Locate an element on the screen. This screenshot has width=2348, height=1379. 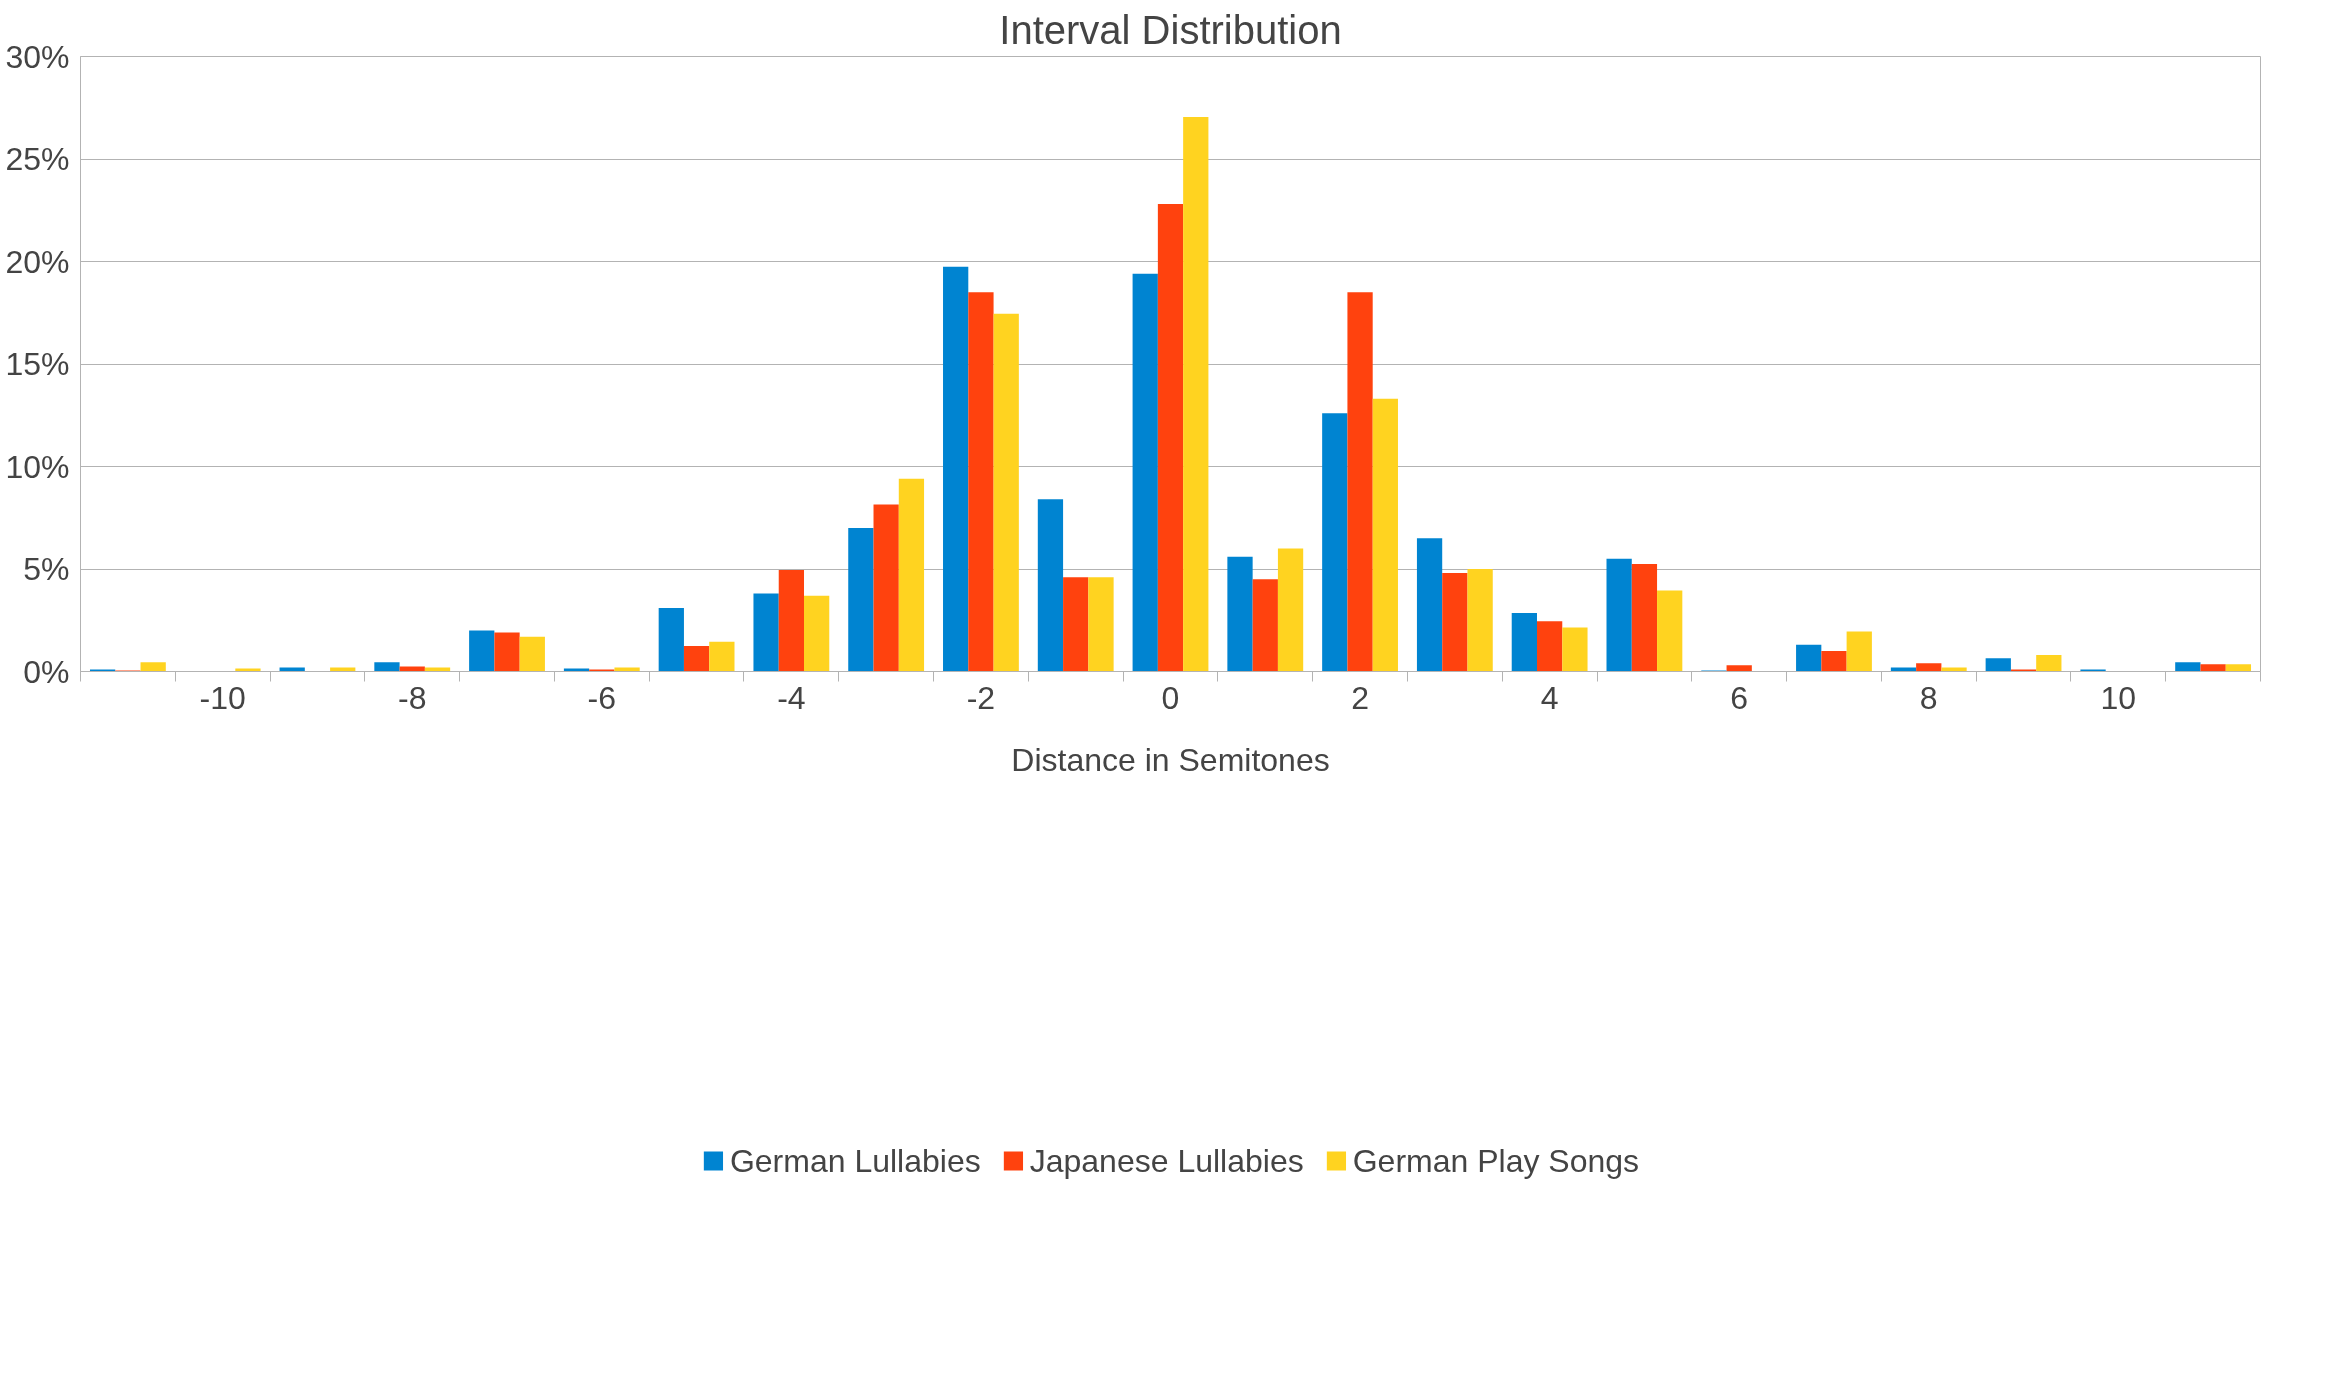
y-tick-label: 20% is located at coordinates (37, 261).